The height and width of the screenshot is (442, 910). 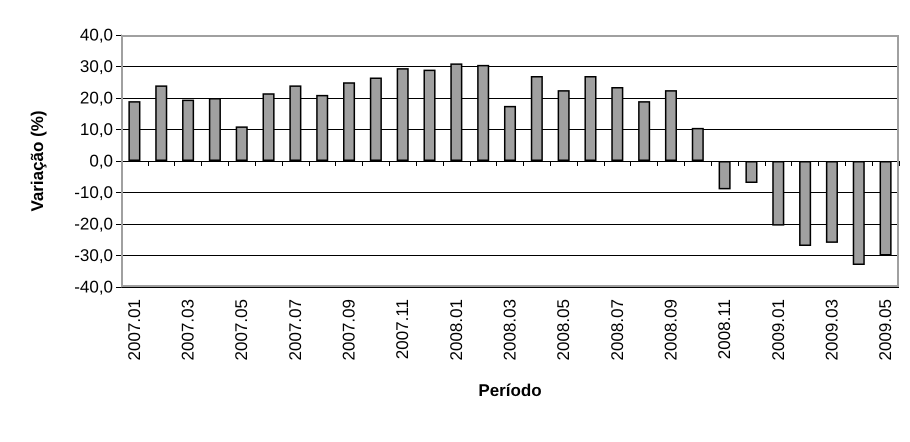 I want to click on x-tick-label: 2008.03, so click(x=510, y=329).